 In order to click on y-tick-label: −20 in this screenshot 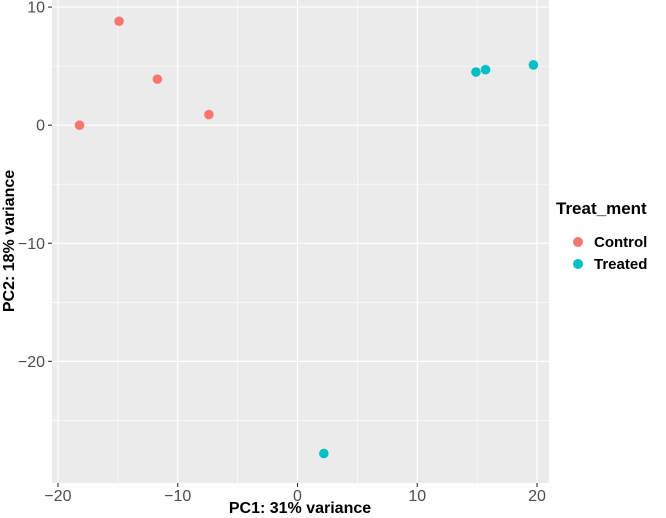, I will do `click(31, 362)`.